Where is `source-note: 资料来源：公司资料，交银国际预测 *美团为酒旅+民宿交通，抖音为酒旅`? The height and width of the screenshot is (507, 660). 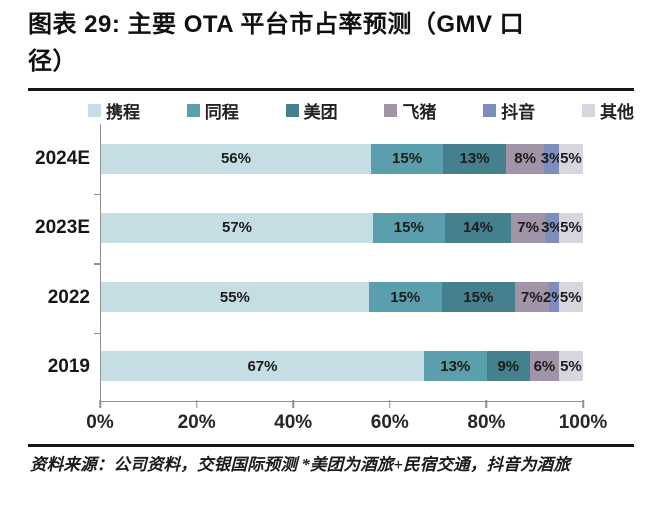
source-note: 资料来源：公司资料，交银国际预测 *美团为酒旅+民宿交通，抖音为酒旅 is located at coordinates (300, 464).